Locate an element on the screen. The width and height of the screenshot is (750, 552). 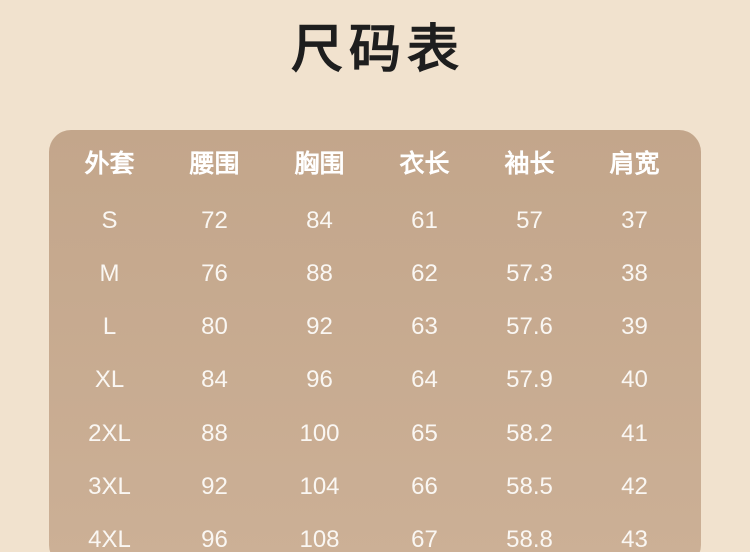
table-row: 3XL 92 104 66 58.5 42 is located at coordinates (375, 486).